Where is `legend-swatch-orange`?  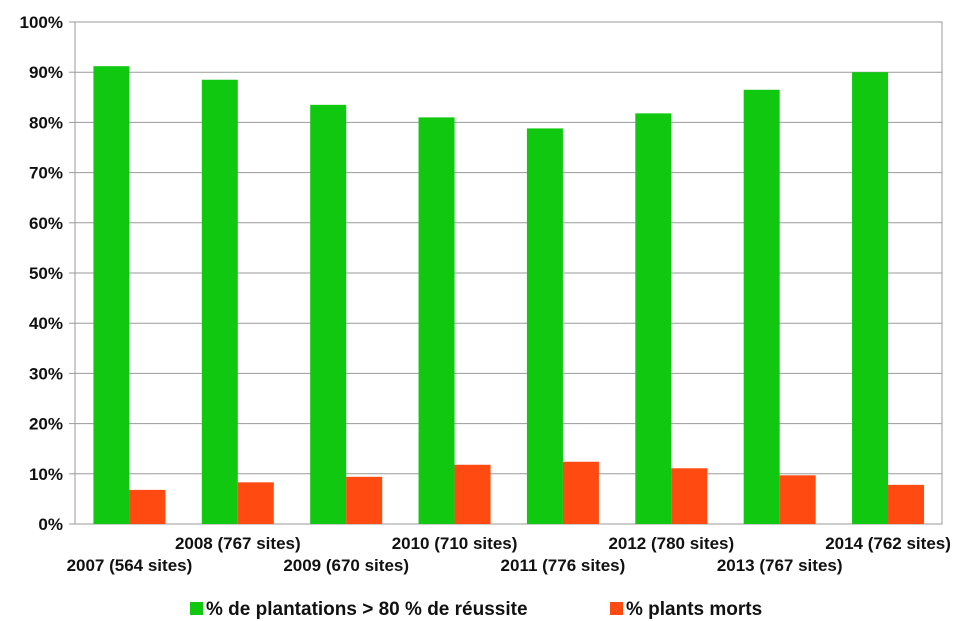 legend-swatch-orange is located at coordinates (616, 608).